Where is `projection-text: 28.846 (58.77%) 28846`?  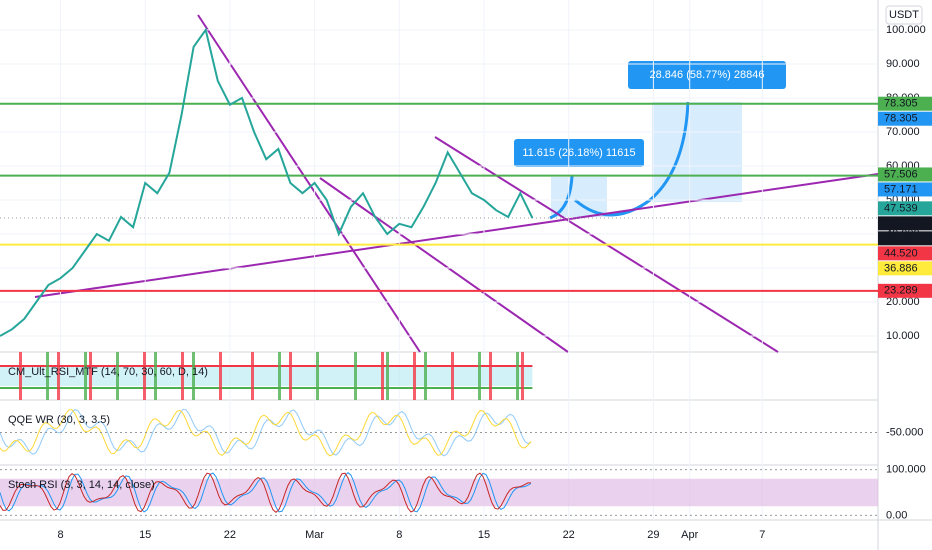
projection-text: 28.846 (58.77%) 28846 is located at coordinates (707, 75).